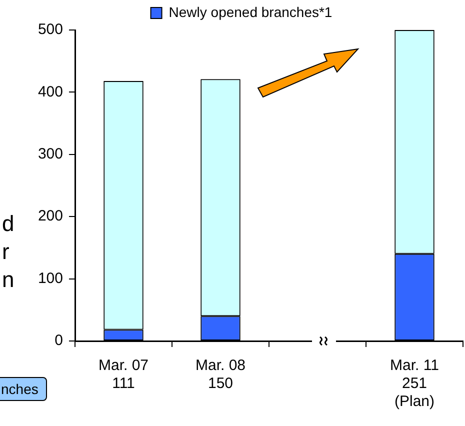  I want to click on y-tick-label: 300, so click(50, 154).